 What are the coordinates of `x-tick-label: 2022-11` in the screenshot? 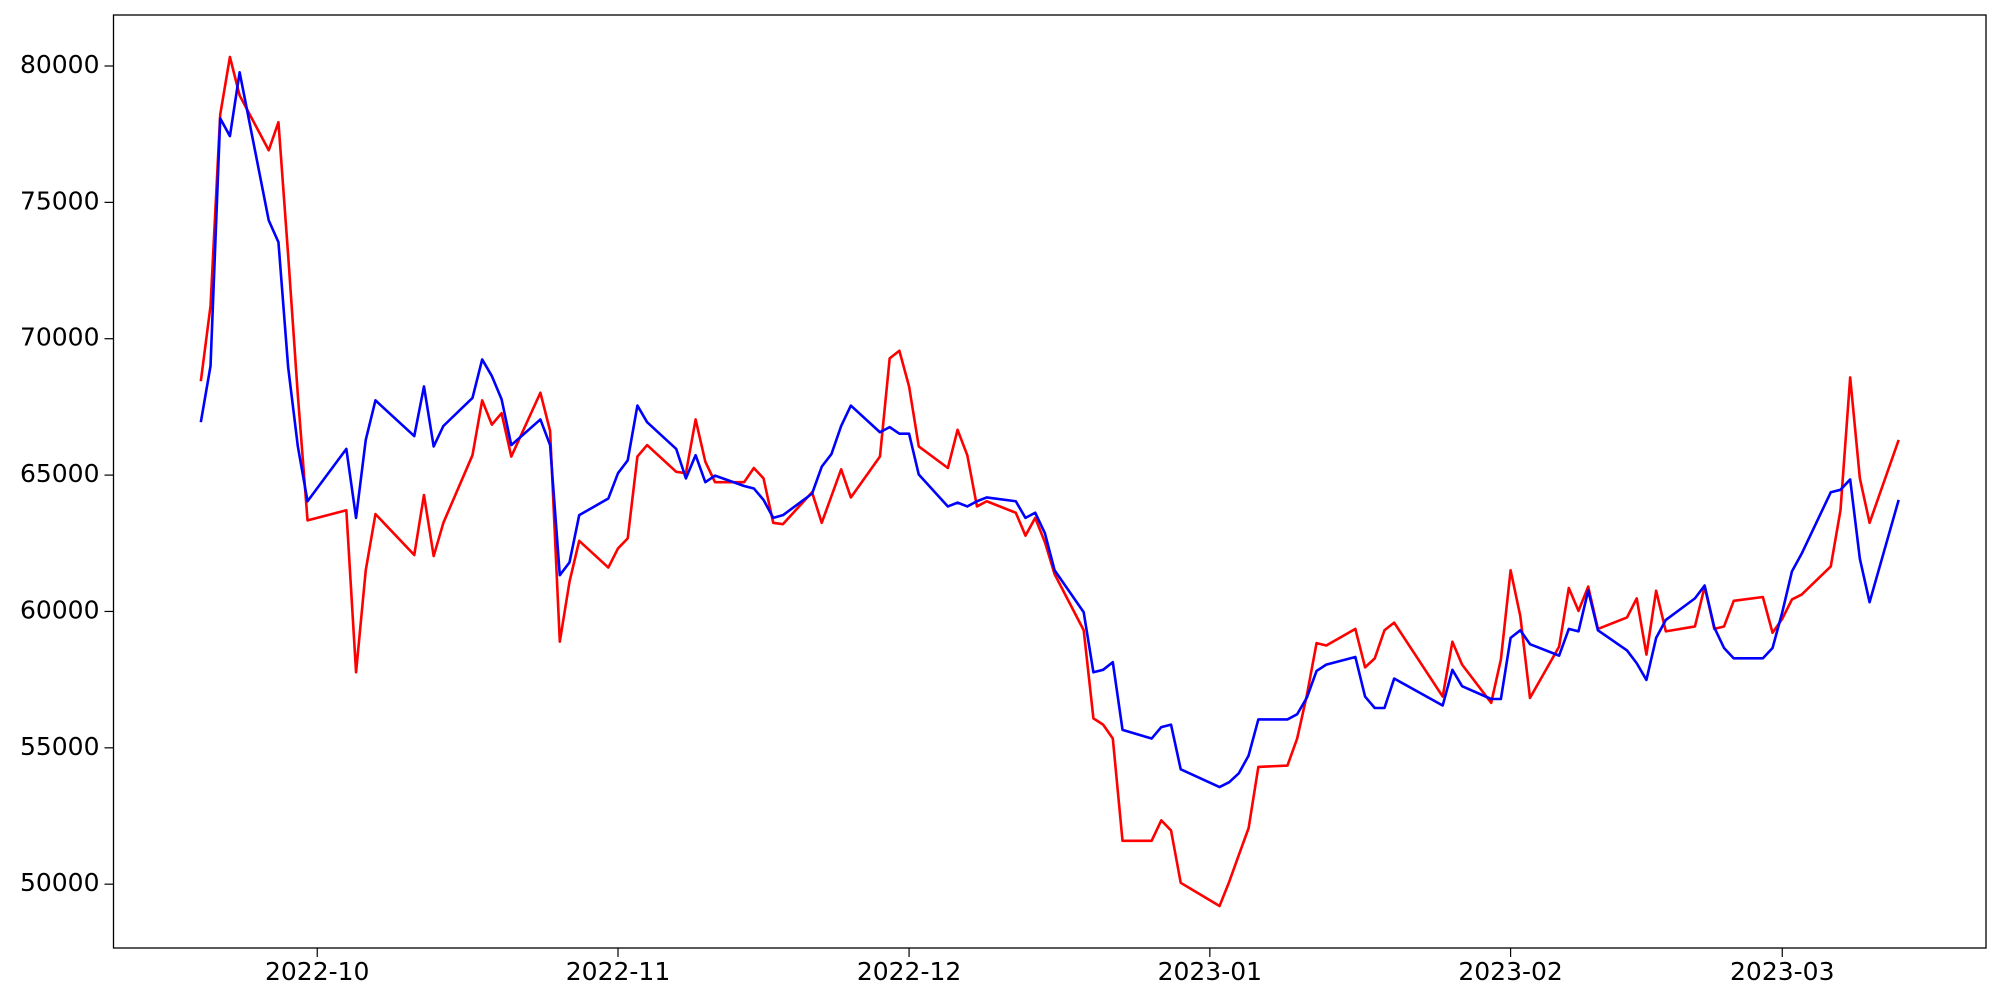 It's located at (618, 971).